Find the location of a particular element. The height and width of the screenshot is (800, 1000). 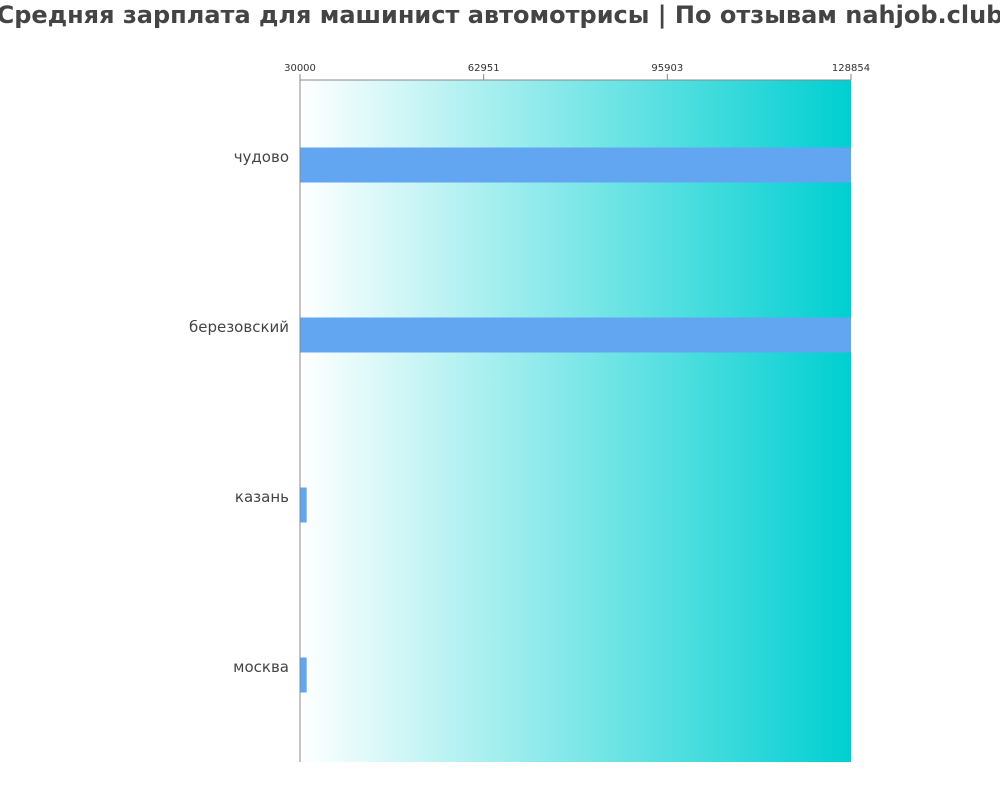

category-label: чудово is located at coordinates (261, 157).